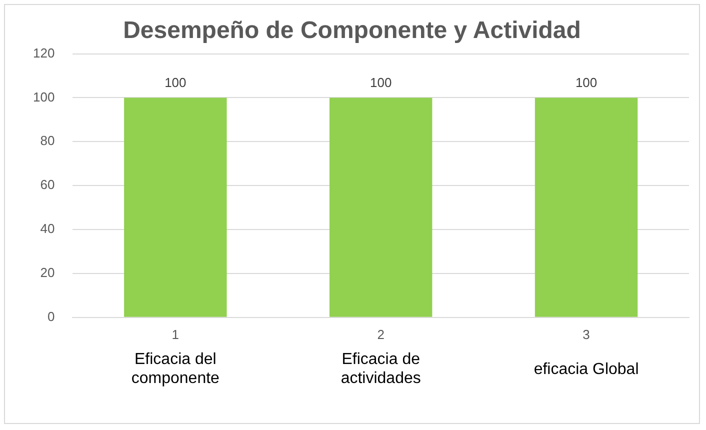 Image resolution: width=706 pixels, height=430 pixels. Describe the element at coordinates (47, 228) in the screenshot. I see `y-tick-label: 40` at that location.